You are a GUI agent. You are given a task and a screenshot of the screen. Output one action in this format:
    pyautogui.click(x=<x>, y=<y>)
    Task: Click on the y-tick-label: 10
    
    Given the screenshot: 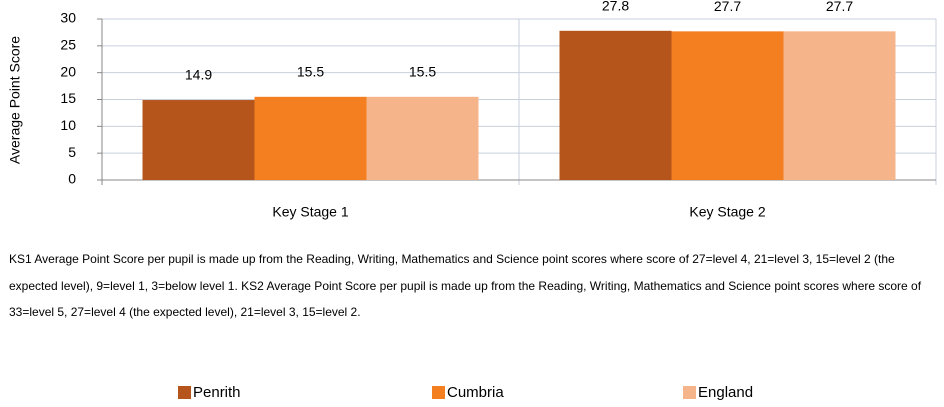 What is the action you would take?
    pyautogui.click(x=68, y=125)
    